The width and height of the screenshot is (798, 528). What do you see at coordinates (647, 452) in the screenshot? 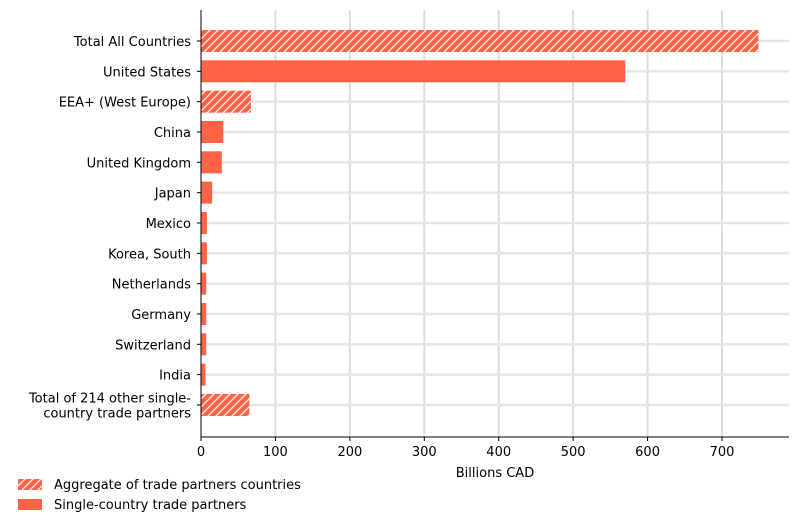
I see `x-tick-label: 600` at bounding box center [647, 452].